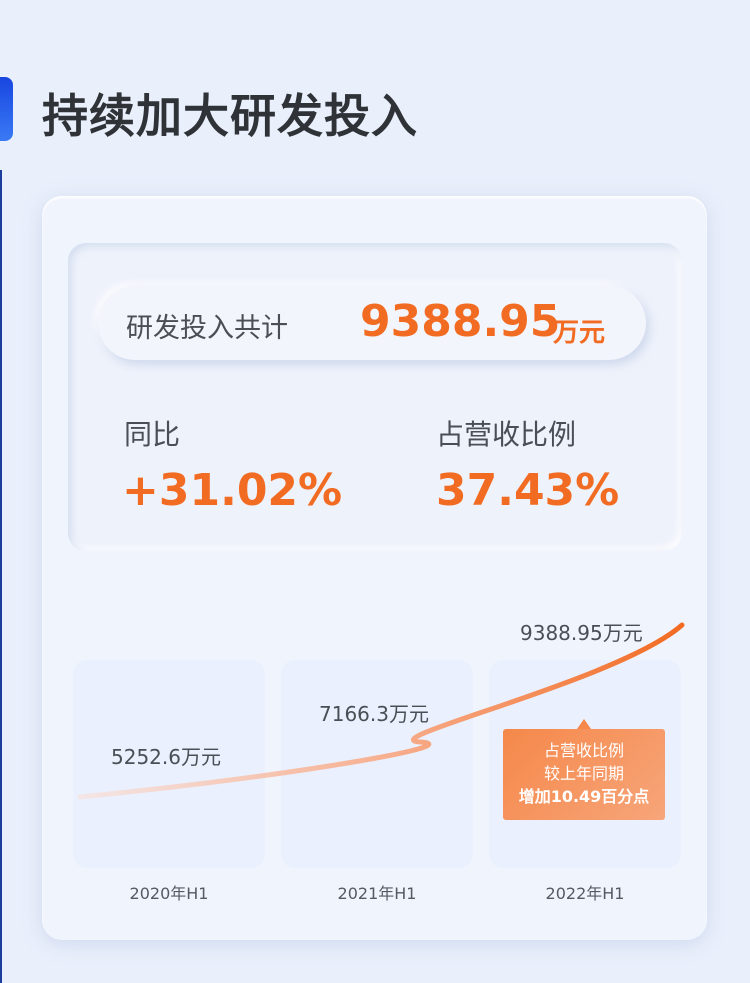  Describe the element at coordinates (1, 576) in the screenshot. I see `left-border-line` at that location.